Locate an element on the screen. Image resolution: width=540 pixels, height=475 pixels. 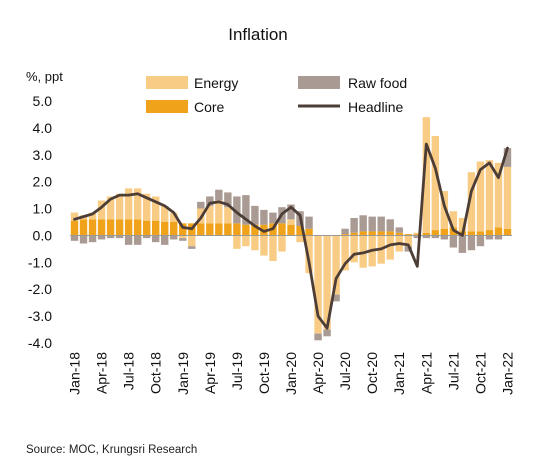
y-tick-label: -3.0 is located at coordinates (40, 316).